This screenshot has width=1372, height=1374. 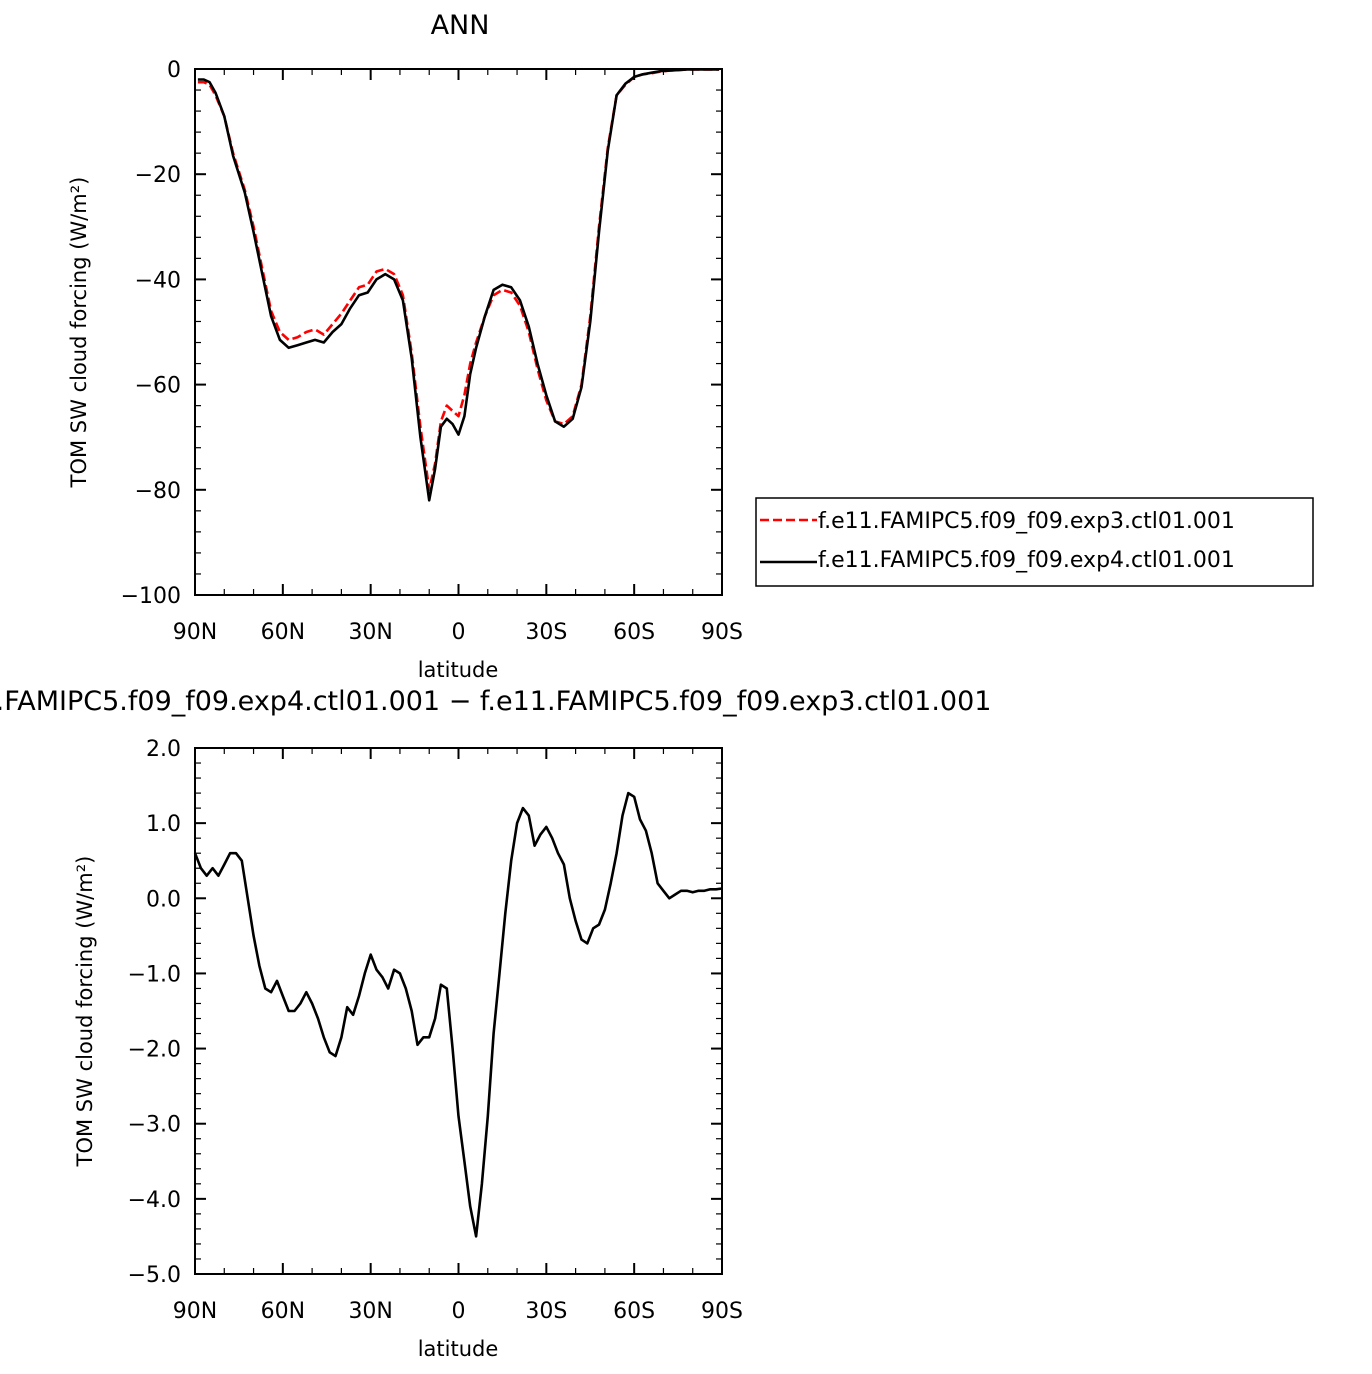 I want to click on y-tick-label: −4.0, so click(x=154, y=1200).